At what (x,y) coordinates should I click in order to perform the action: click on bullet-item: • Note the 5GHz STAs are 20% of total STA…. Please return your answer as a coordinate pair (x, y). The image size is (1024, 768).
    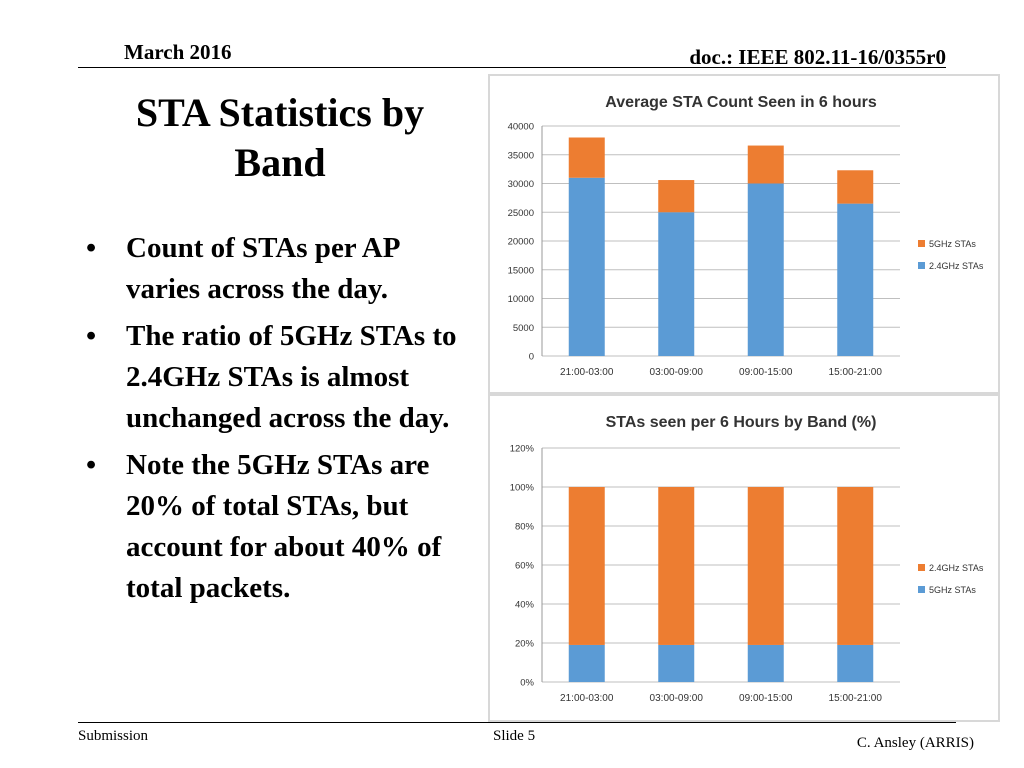
    Looking at the image, I should click on (281, 527).